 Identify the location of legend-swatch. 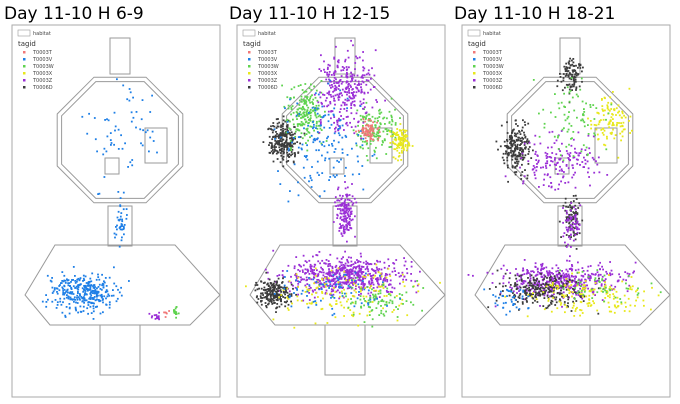
(24, 52).